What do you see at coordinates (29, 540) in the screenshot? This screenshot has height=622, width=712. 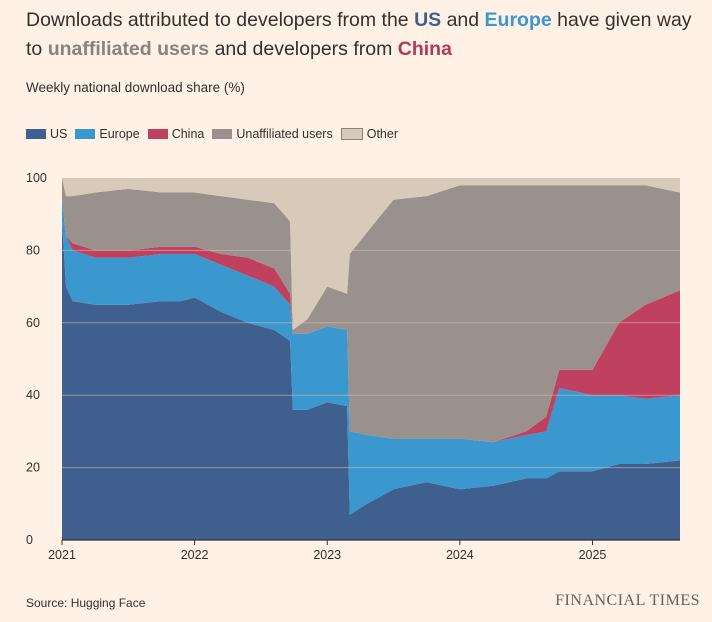 I see `y-tick-label: 0` at bounding box center [29, 540].